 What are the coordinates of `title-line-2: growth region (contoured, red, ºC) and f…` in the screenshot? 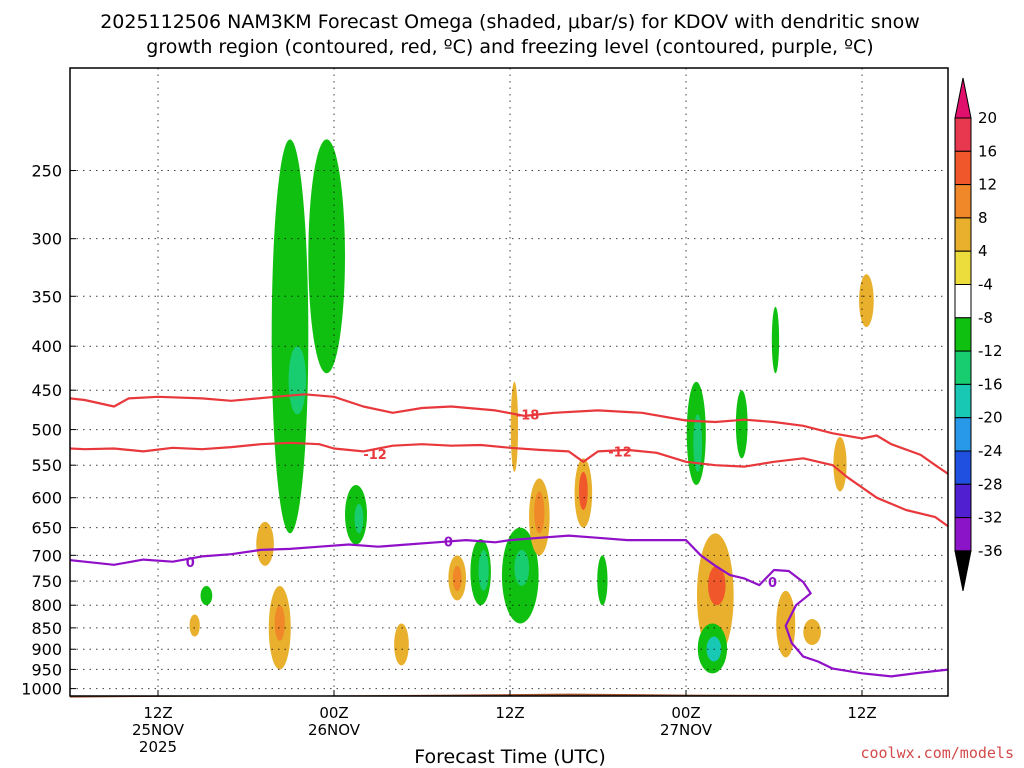 It's located at (509, 47).